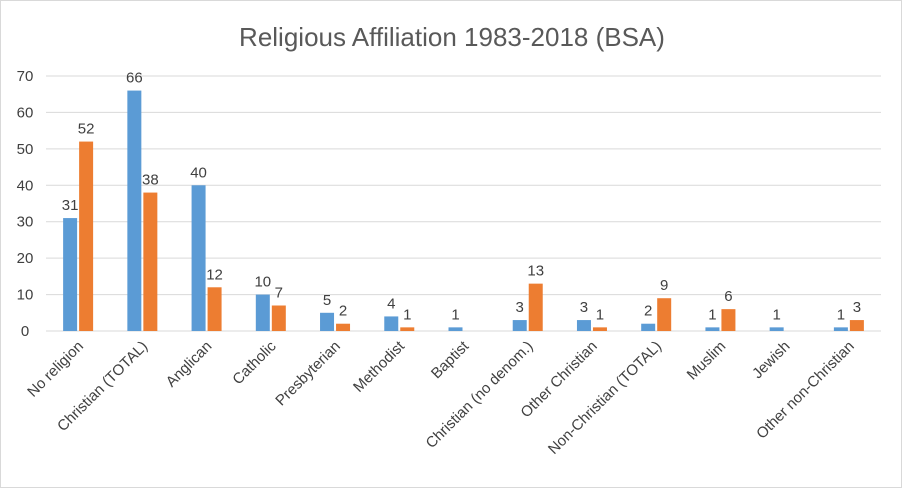 This screenshot has height=488, width=902. What do you see at coordinates (707, 361) in the screenshot?
I see `x-category-label: Muslim` at bounding box center [707, 361].